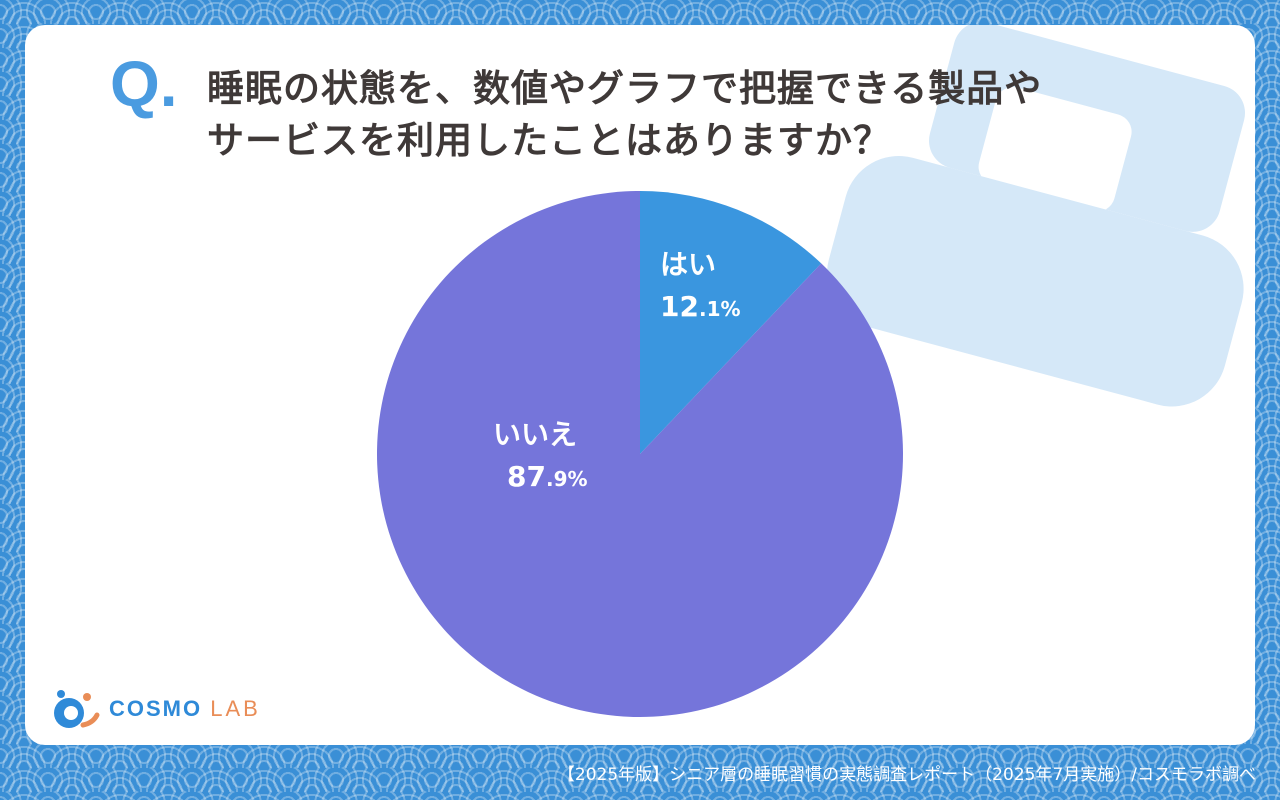 This screenshot has width=1280, height=800. What do you see at coordinates (185, 708) in the screenshot?
I see `brand-name: COSMO LAB` at bounding box center [185, 708].